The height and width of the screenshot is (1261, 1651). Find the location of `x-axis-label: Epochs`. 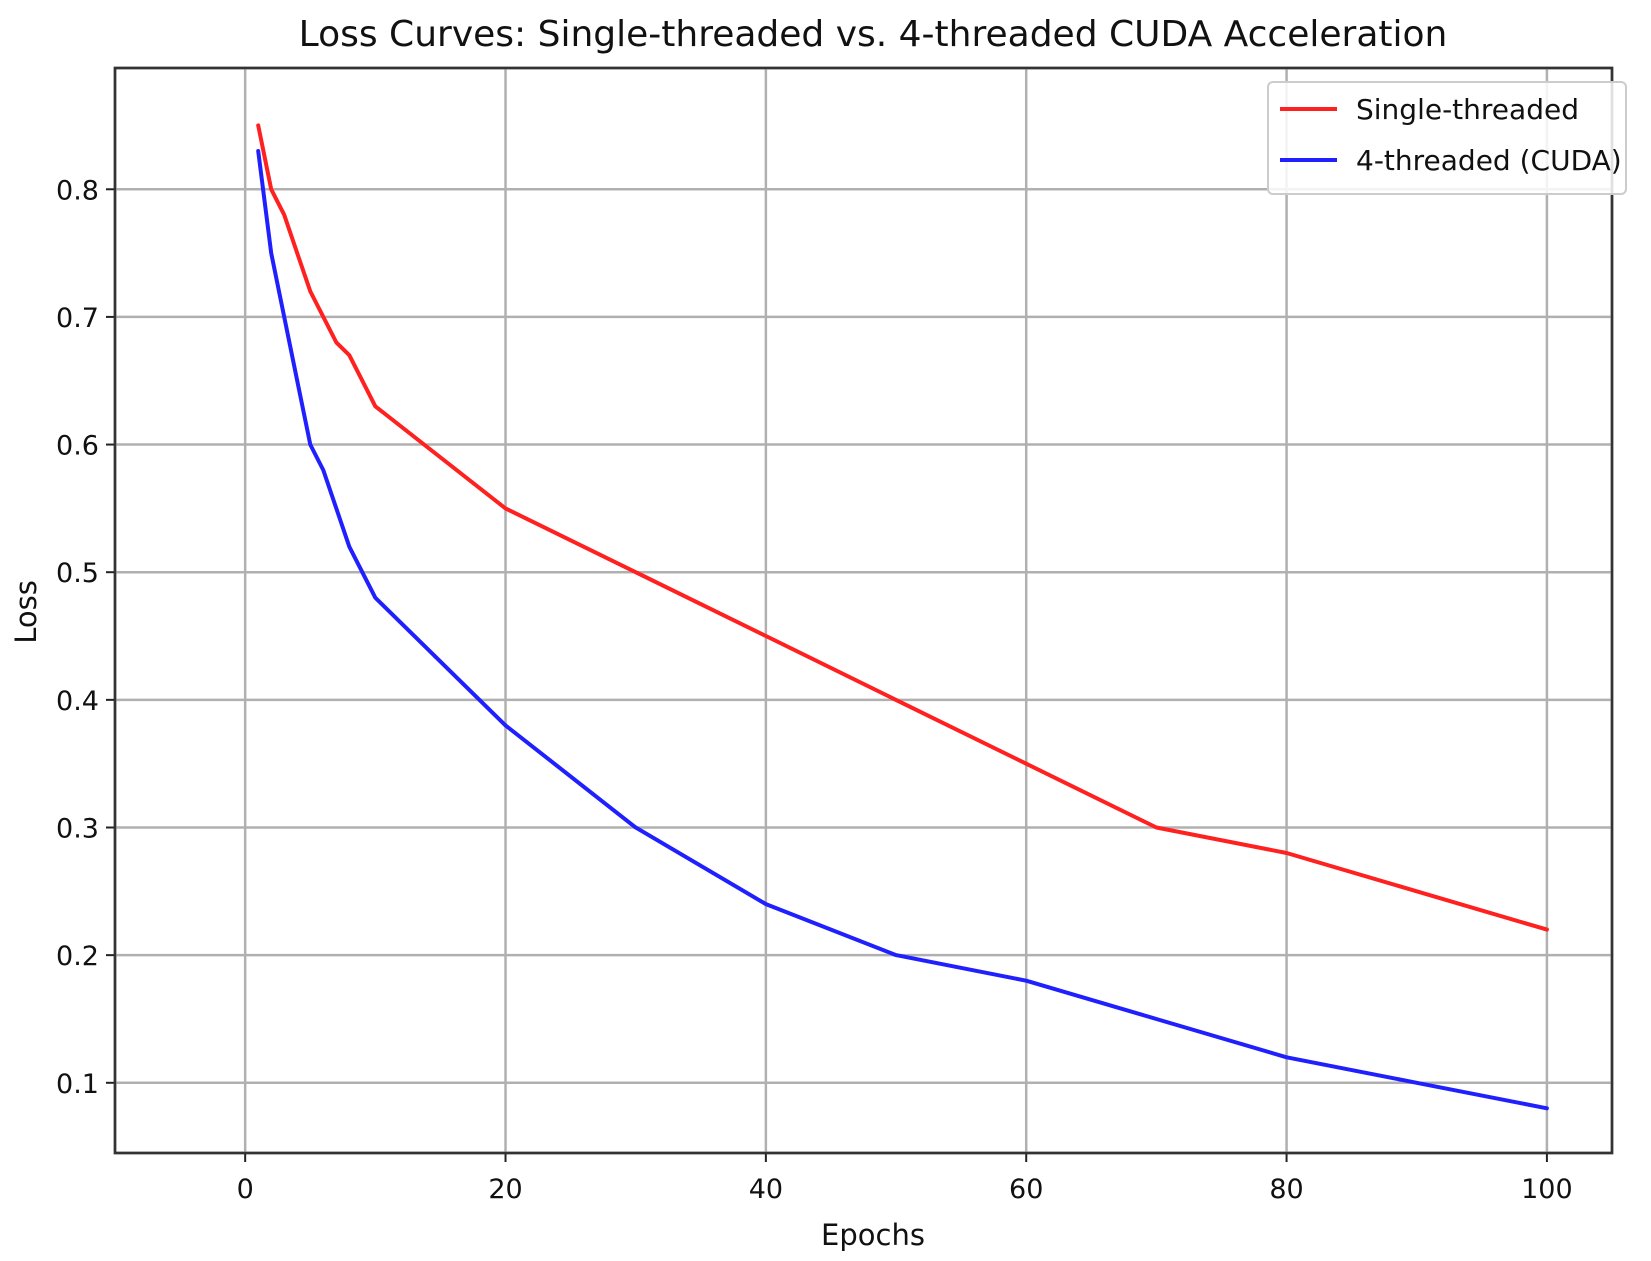

x-axis-label: Epochs is located at coordinates (873, 1235).